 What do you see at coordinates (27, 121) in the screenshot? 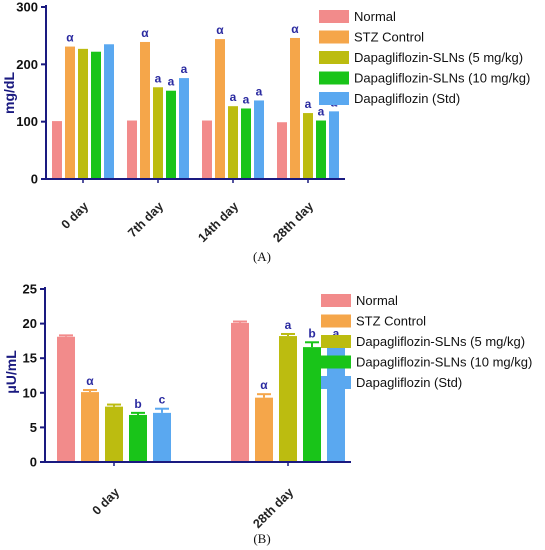
I see `y-tick-label: 100` at bounding box center [27, 121].